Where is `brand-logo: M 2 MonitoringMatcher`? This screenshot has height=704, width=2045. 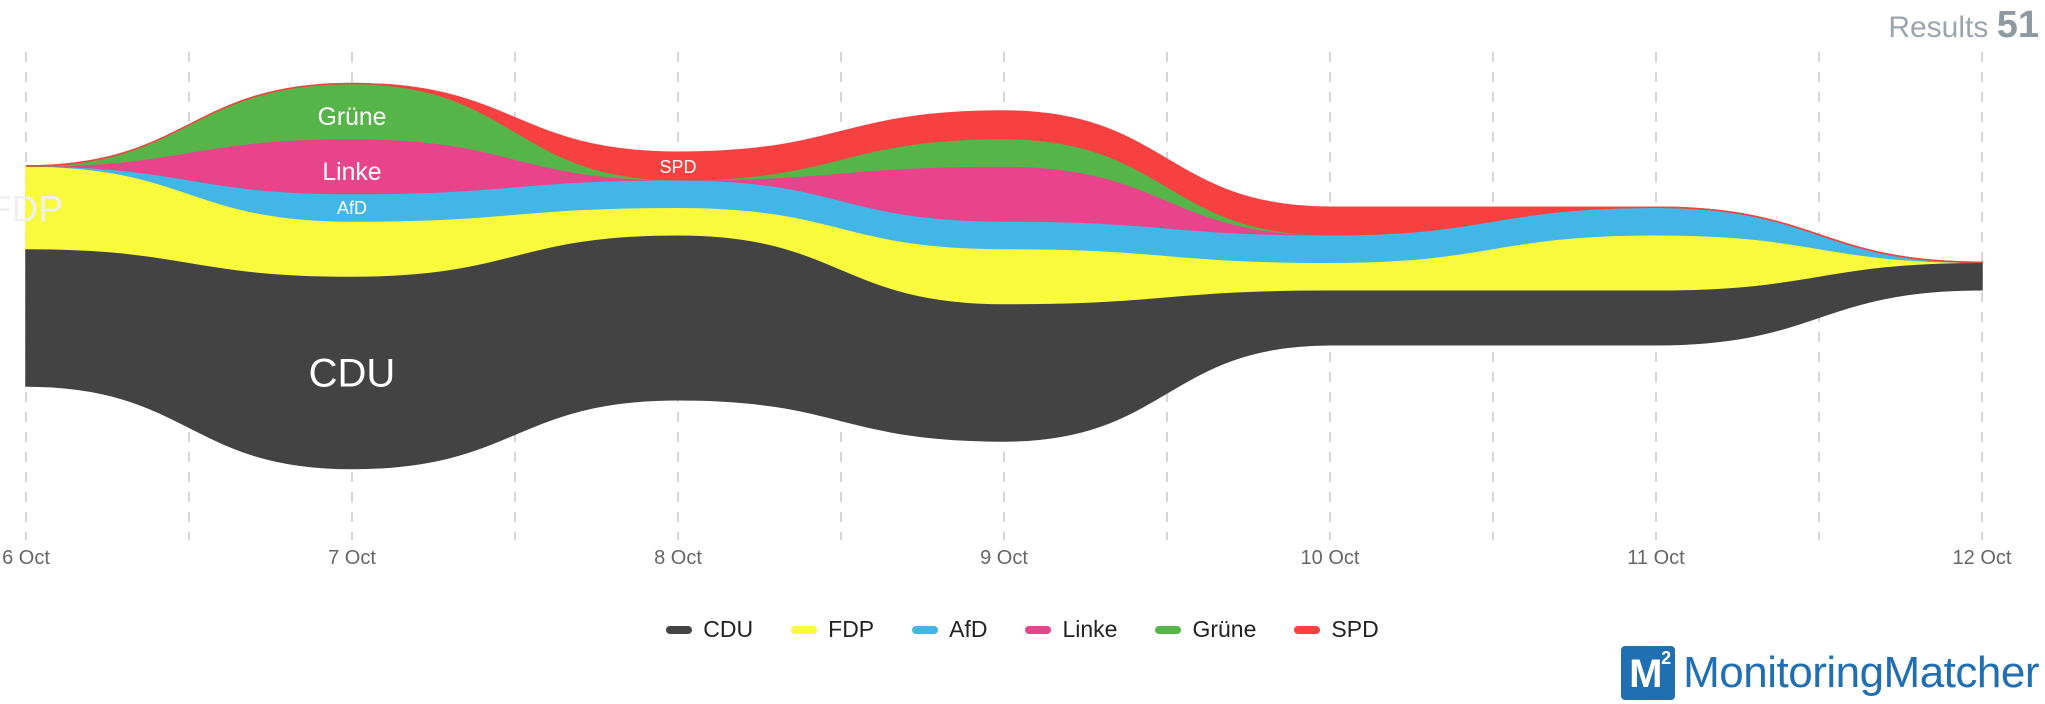
brand-logo: M 2 MonitoringMatcher is located at coordinates (1830, 673).